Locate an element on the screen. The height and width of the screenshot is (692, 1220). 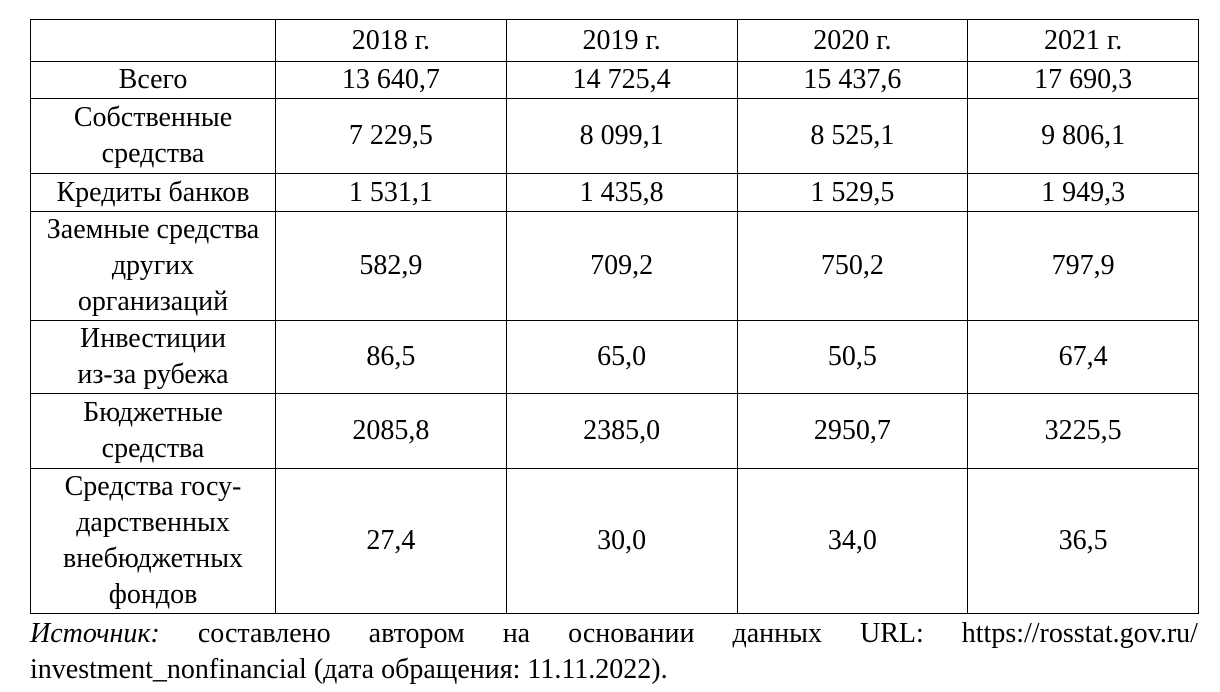
table-cell: 36,5 is located at coordinates (1083, 541).